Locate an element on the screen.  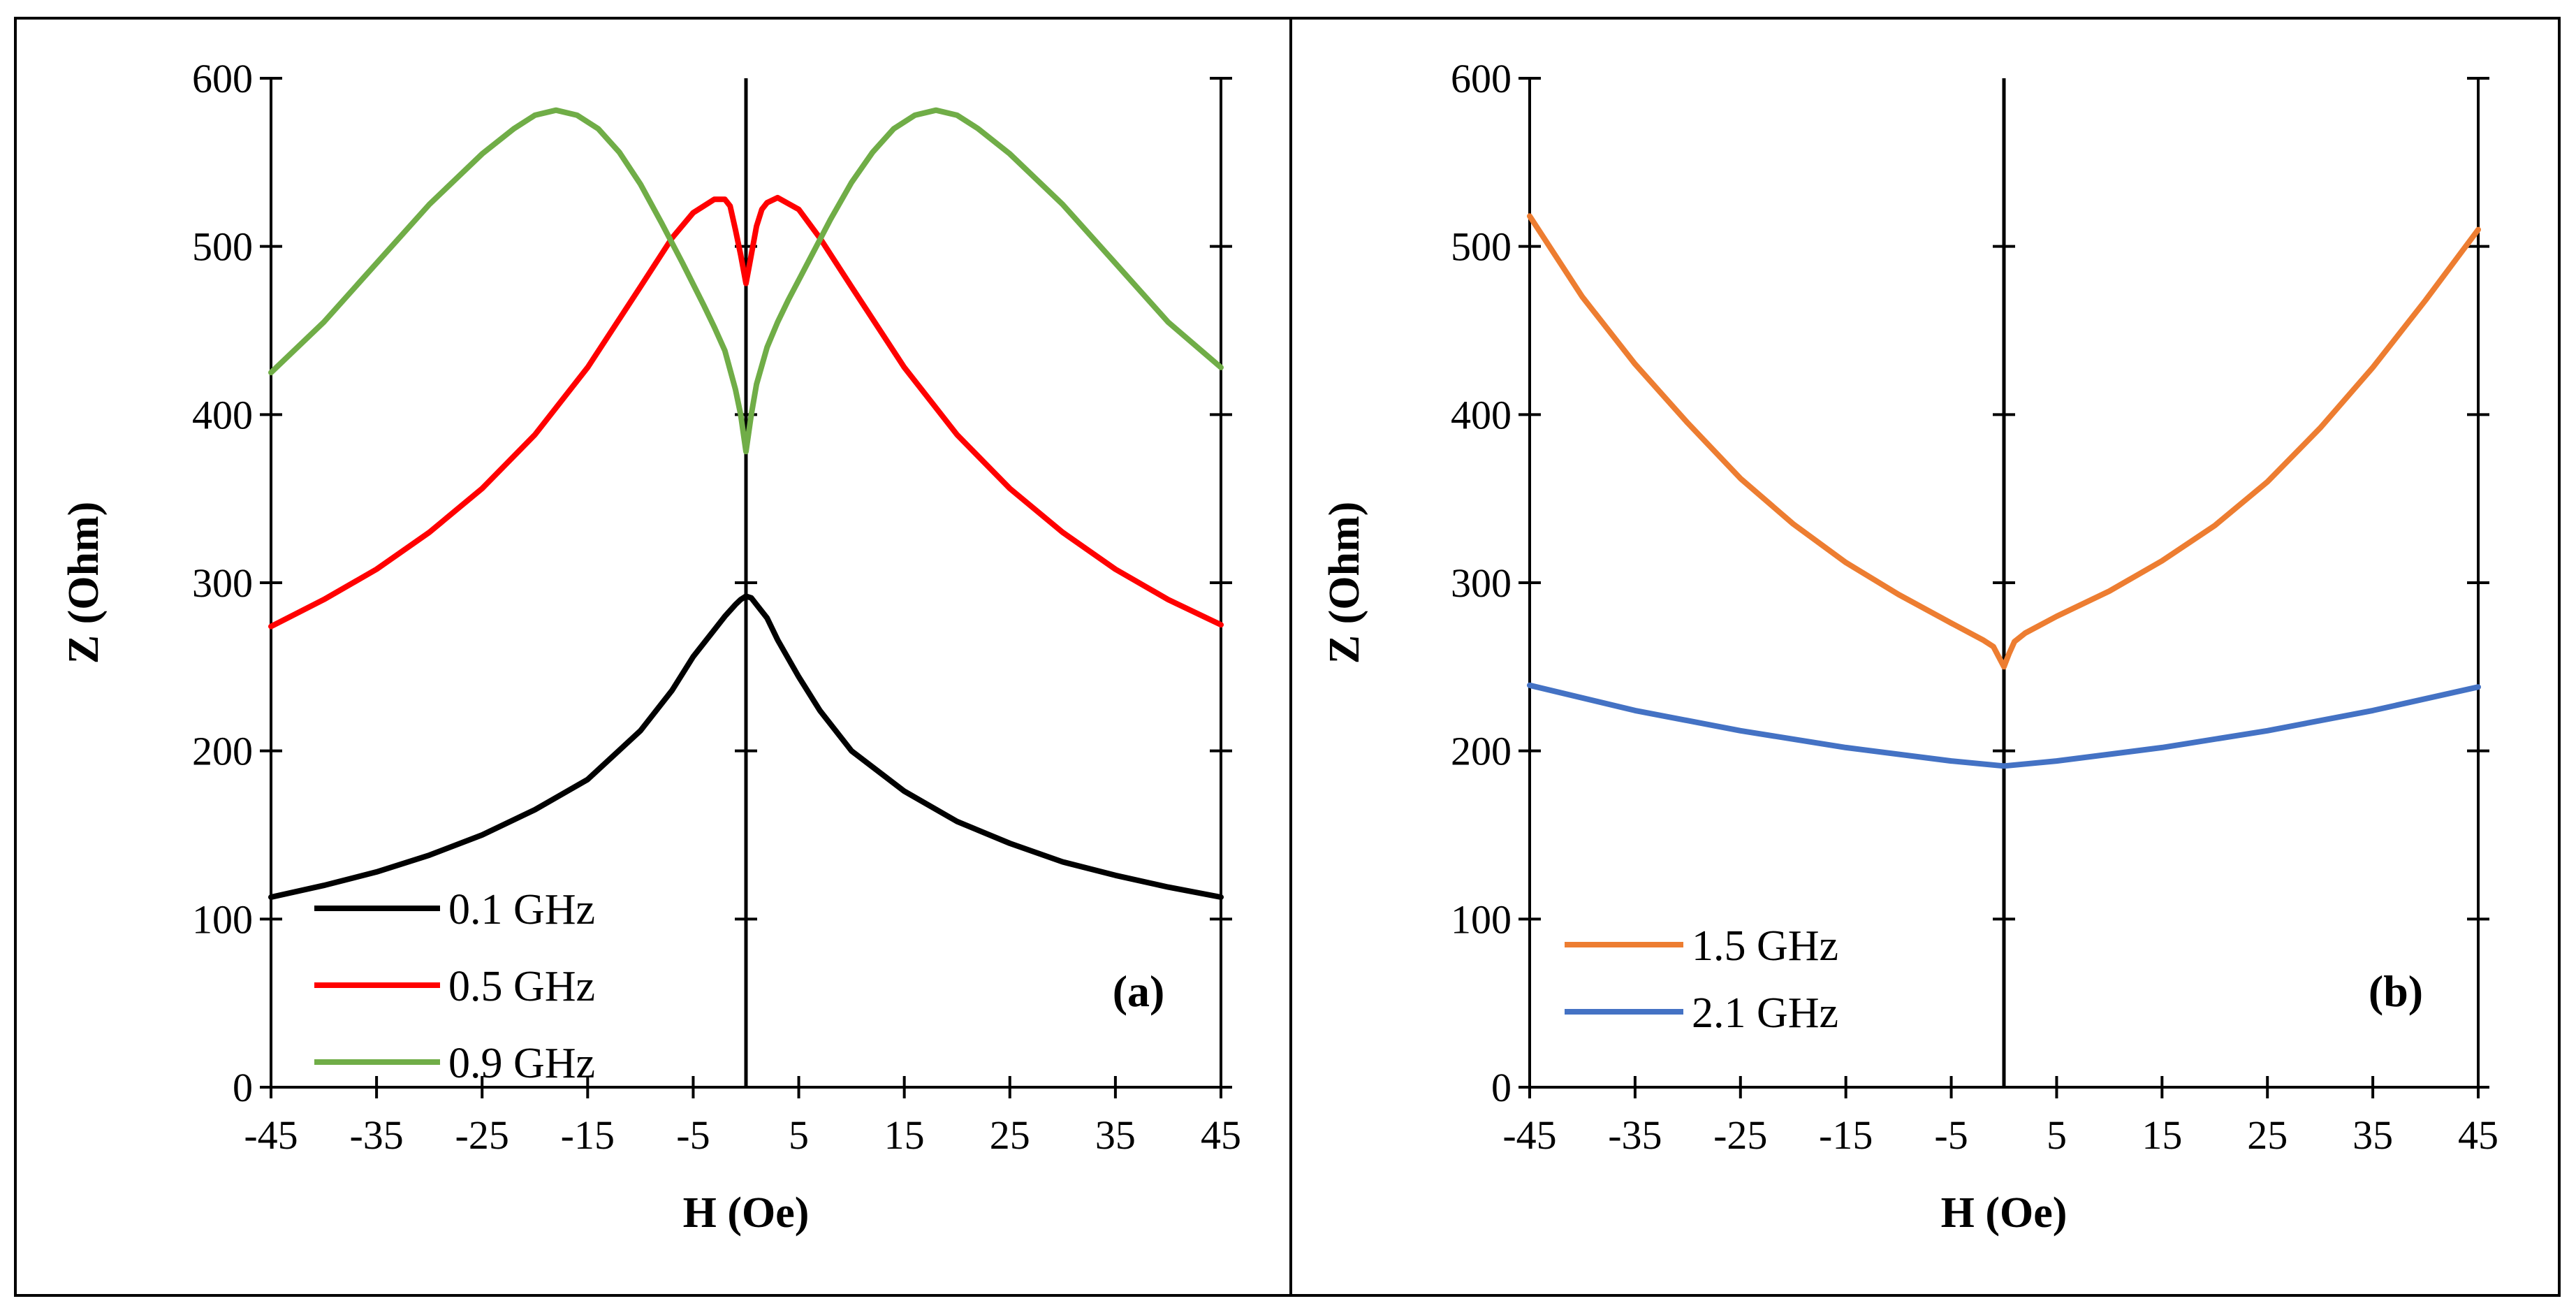
panel-label: (a) is located at coordinates (1139, 991).